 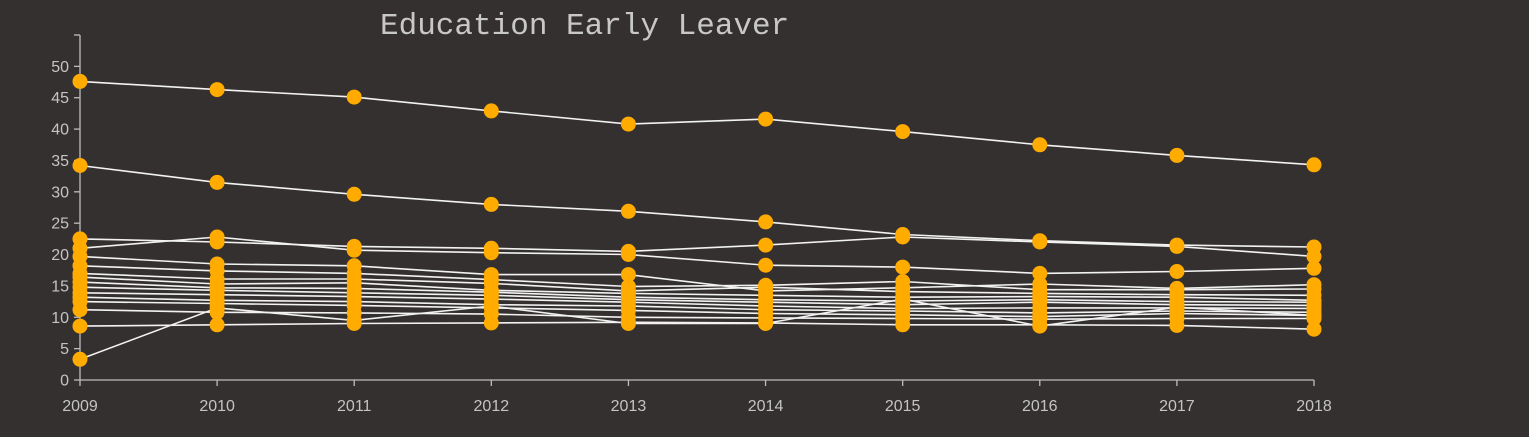 What do you see at coordinates (80, 406) in the screenshot?
I see `x-tick-label: 2009` at bounding box center [80, 406].